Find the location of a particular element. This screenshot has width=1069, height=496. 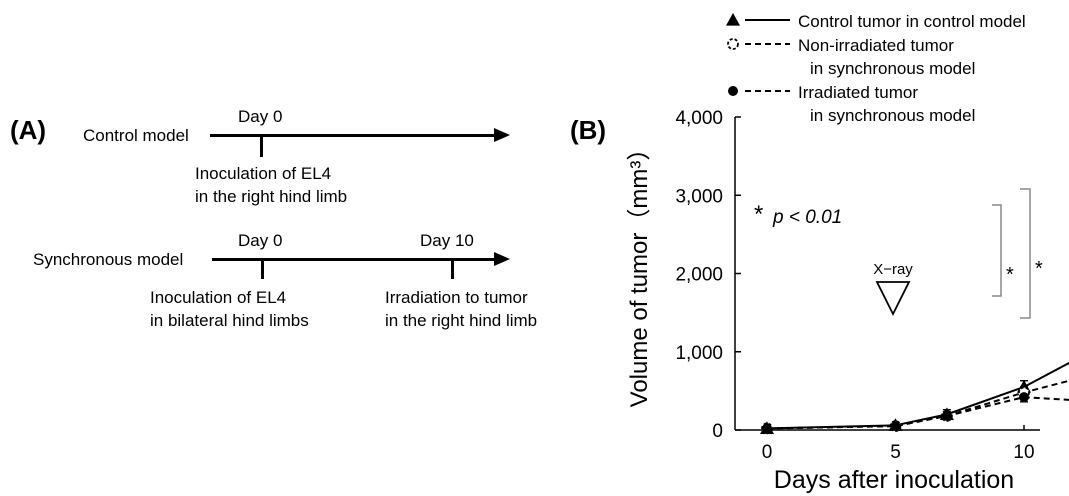

legend-label: Irradiated tumor is located at coordinates (858, 92).